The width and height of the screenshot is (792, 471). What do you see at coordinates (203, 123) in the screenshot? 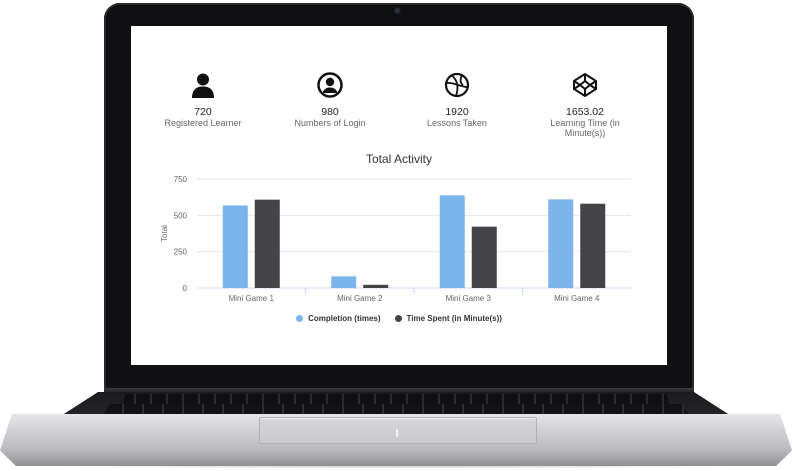
I see `stat-label: Registered Learner` at bounding box center [203, 123].